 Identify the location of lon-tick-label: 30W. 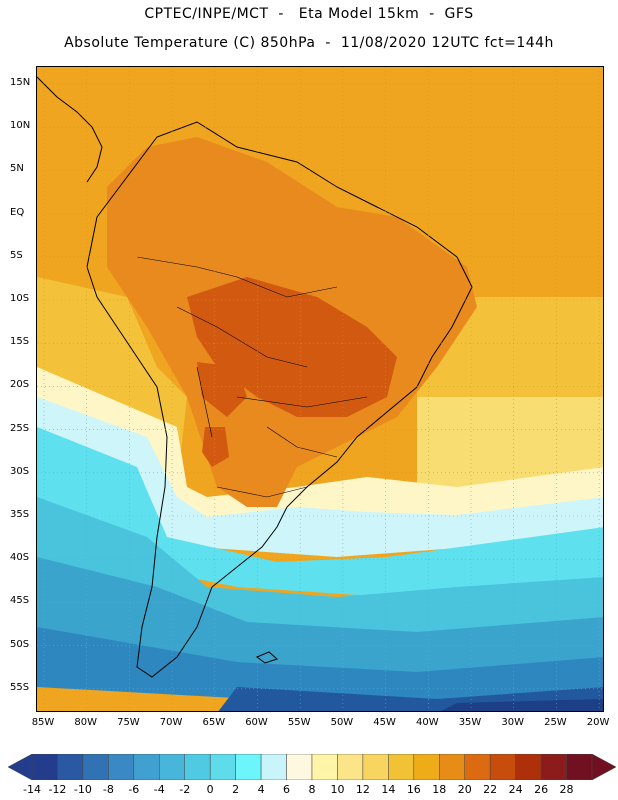
(512, 722).